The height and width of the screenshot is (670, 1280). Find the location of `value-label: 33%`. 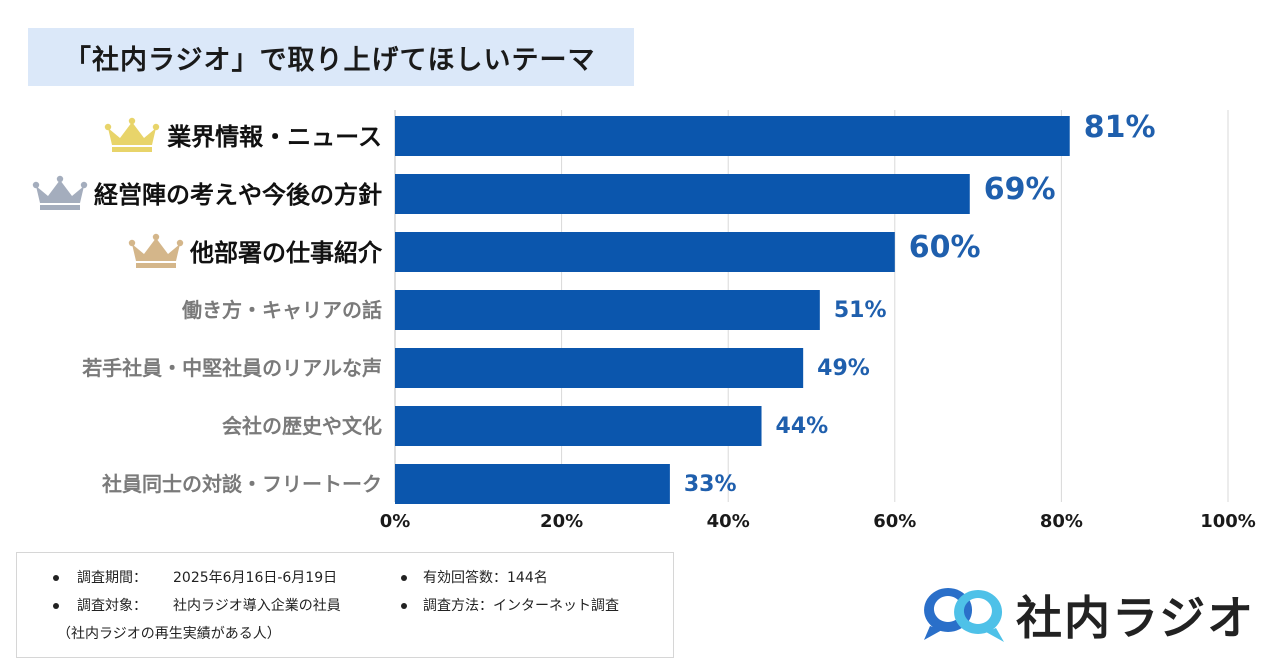

value-label: 33% is located at coordinates (710, 484).